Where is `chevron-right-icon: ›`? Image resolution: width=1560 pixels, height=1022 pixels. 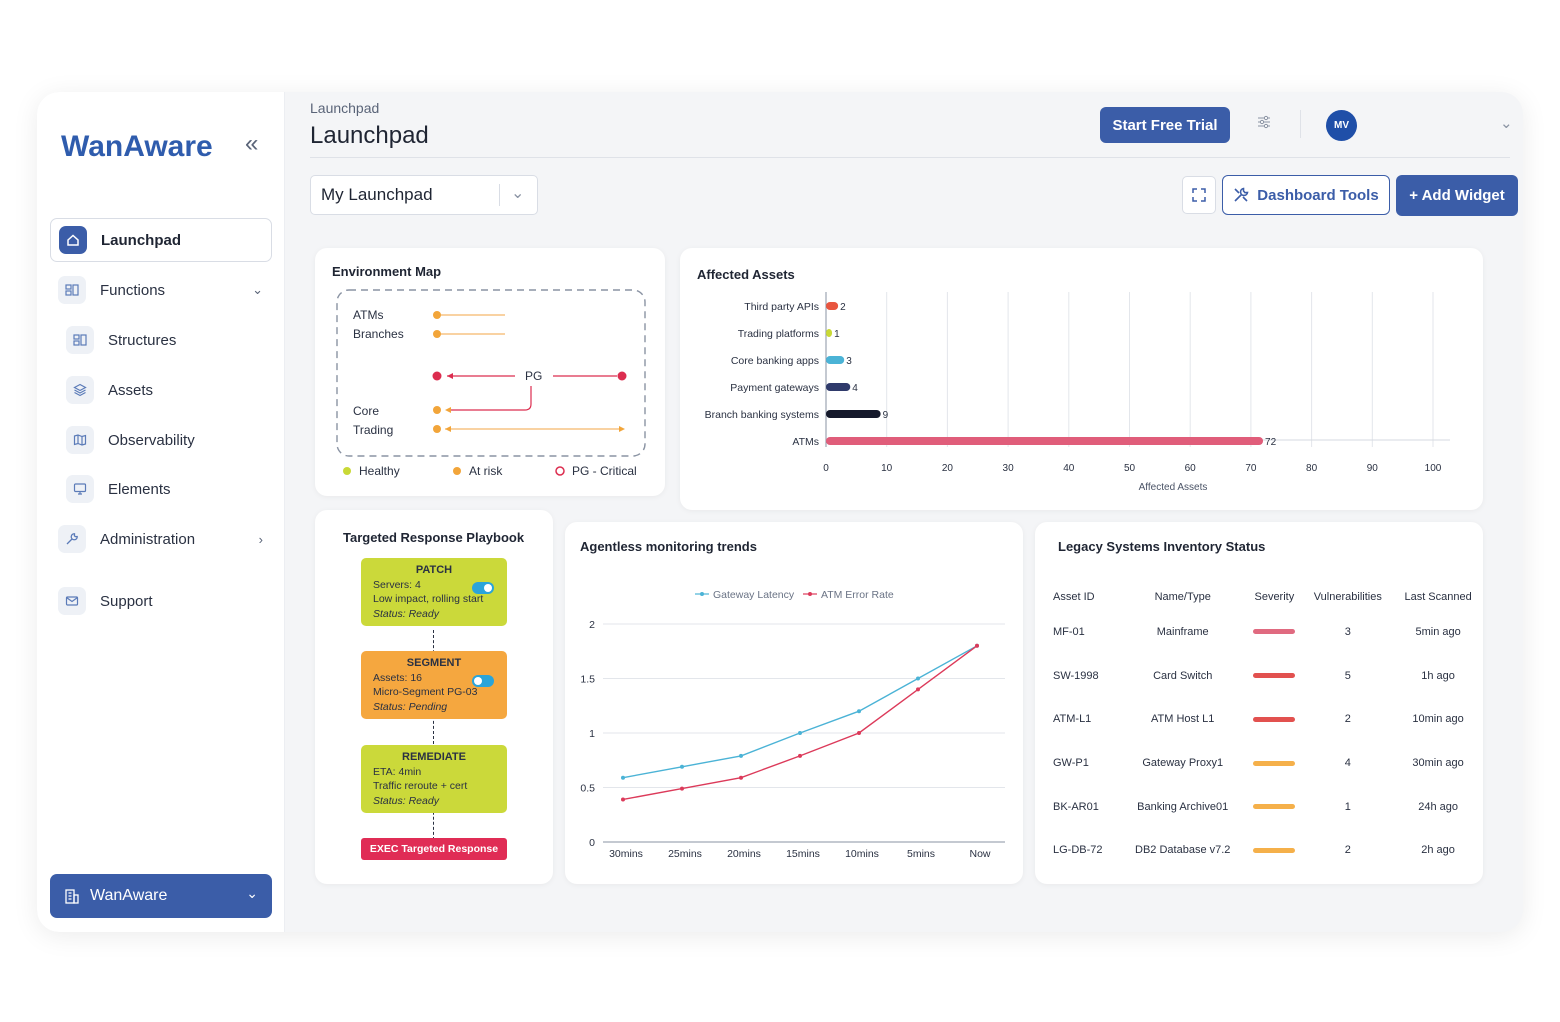
chevron-right-icon: › is located at coordinates (260, 539).